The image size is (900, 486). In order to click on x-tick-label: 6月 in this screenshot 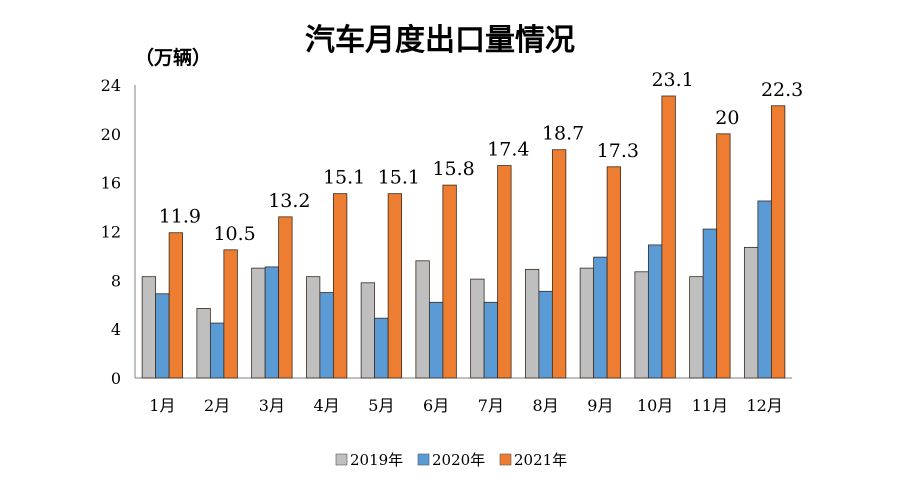, I will do `click(436, 405)`.